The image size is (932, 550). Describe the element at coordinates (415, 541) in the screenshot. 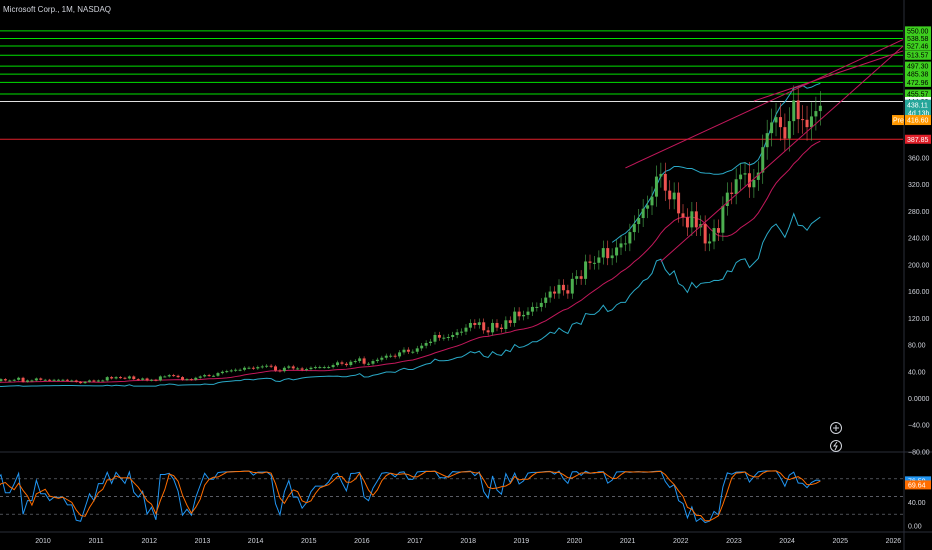

I see `x-tick-label: 2017` at that location.